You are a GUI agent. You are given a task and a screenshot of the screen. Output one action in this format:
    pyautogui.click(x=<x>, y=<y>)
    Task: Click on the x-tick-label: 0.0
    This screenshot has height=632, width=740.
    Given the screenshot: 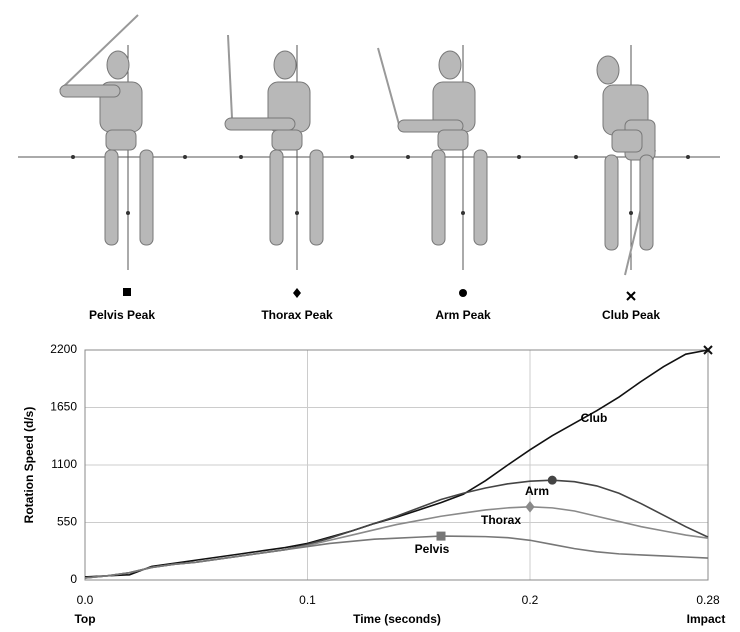 What is the action you would take?
    pyautogui.click(x=85, y=600)
    